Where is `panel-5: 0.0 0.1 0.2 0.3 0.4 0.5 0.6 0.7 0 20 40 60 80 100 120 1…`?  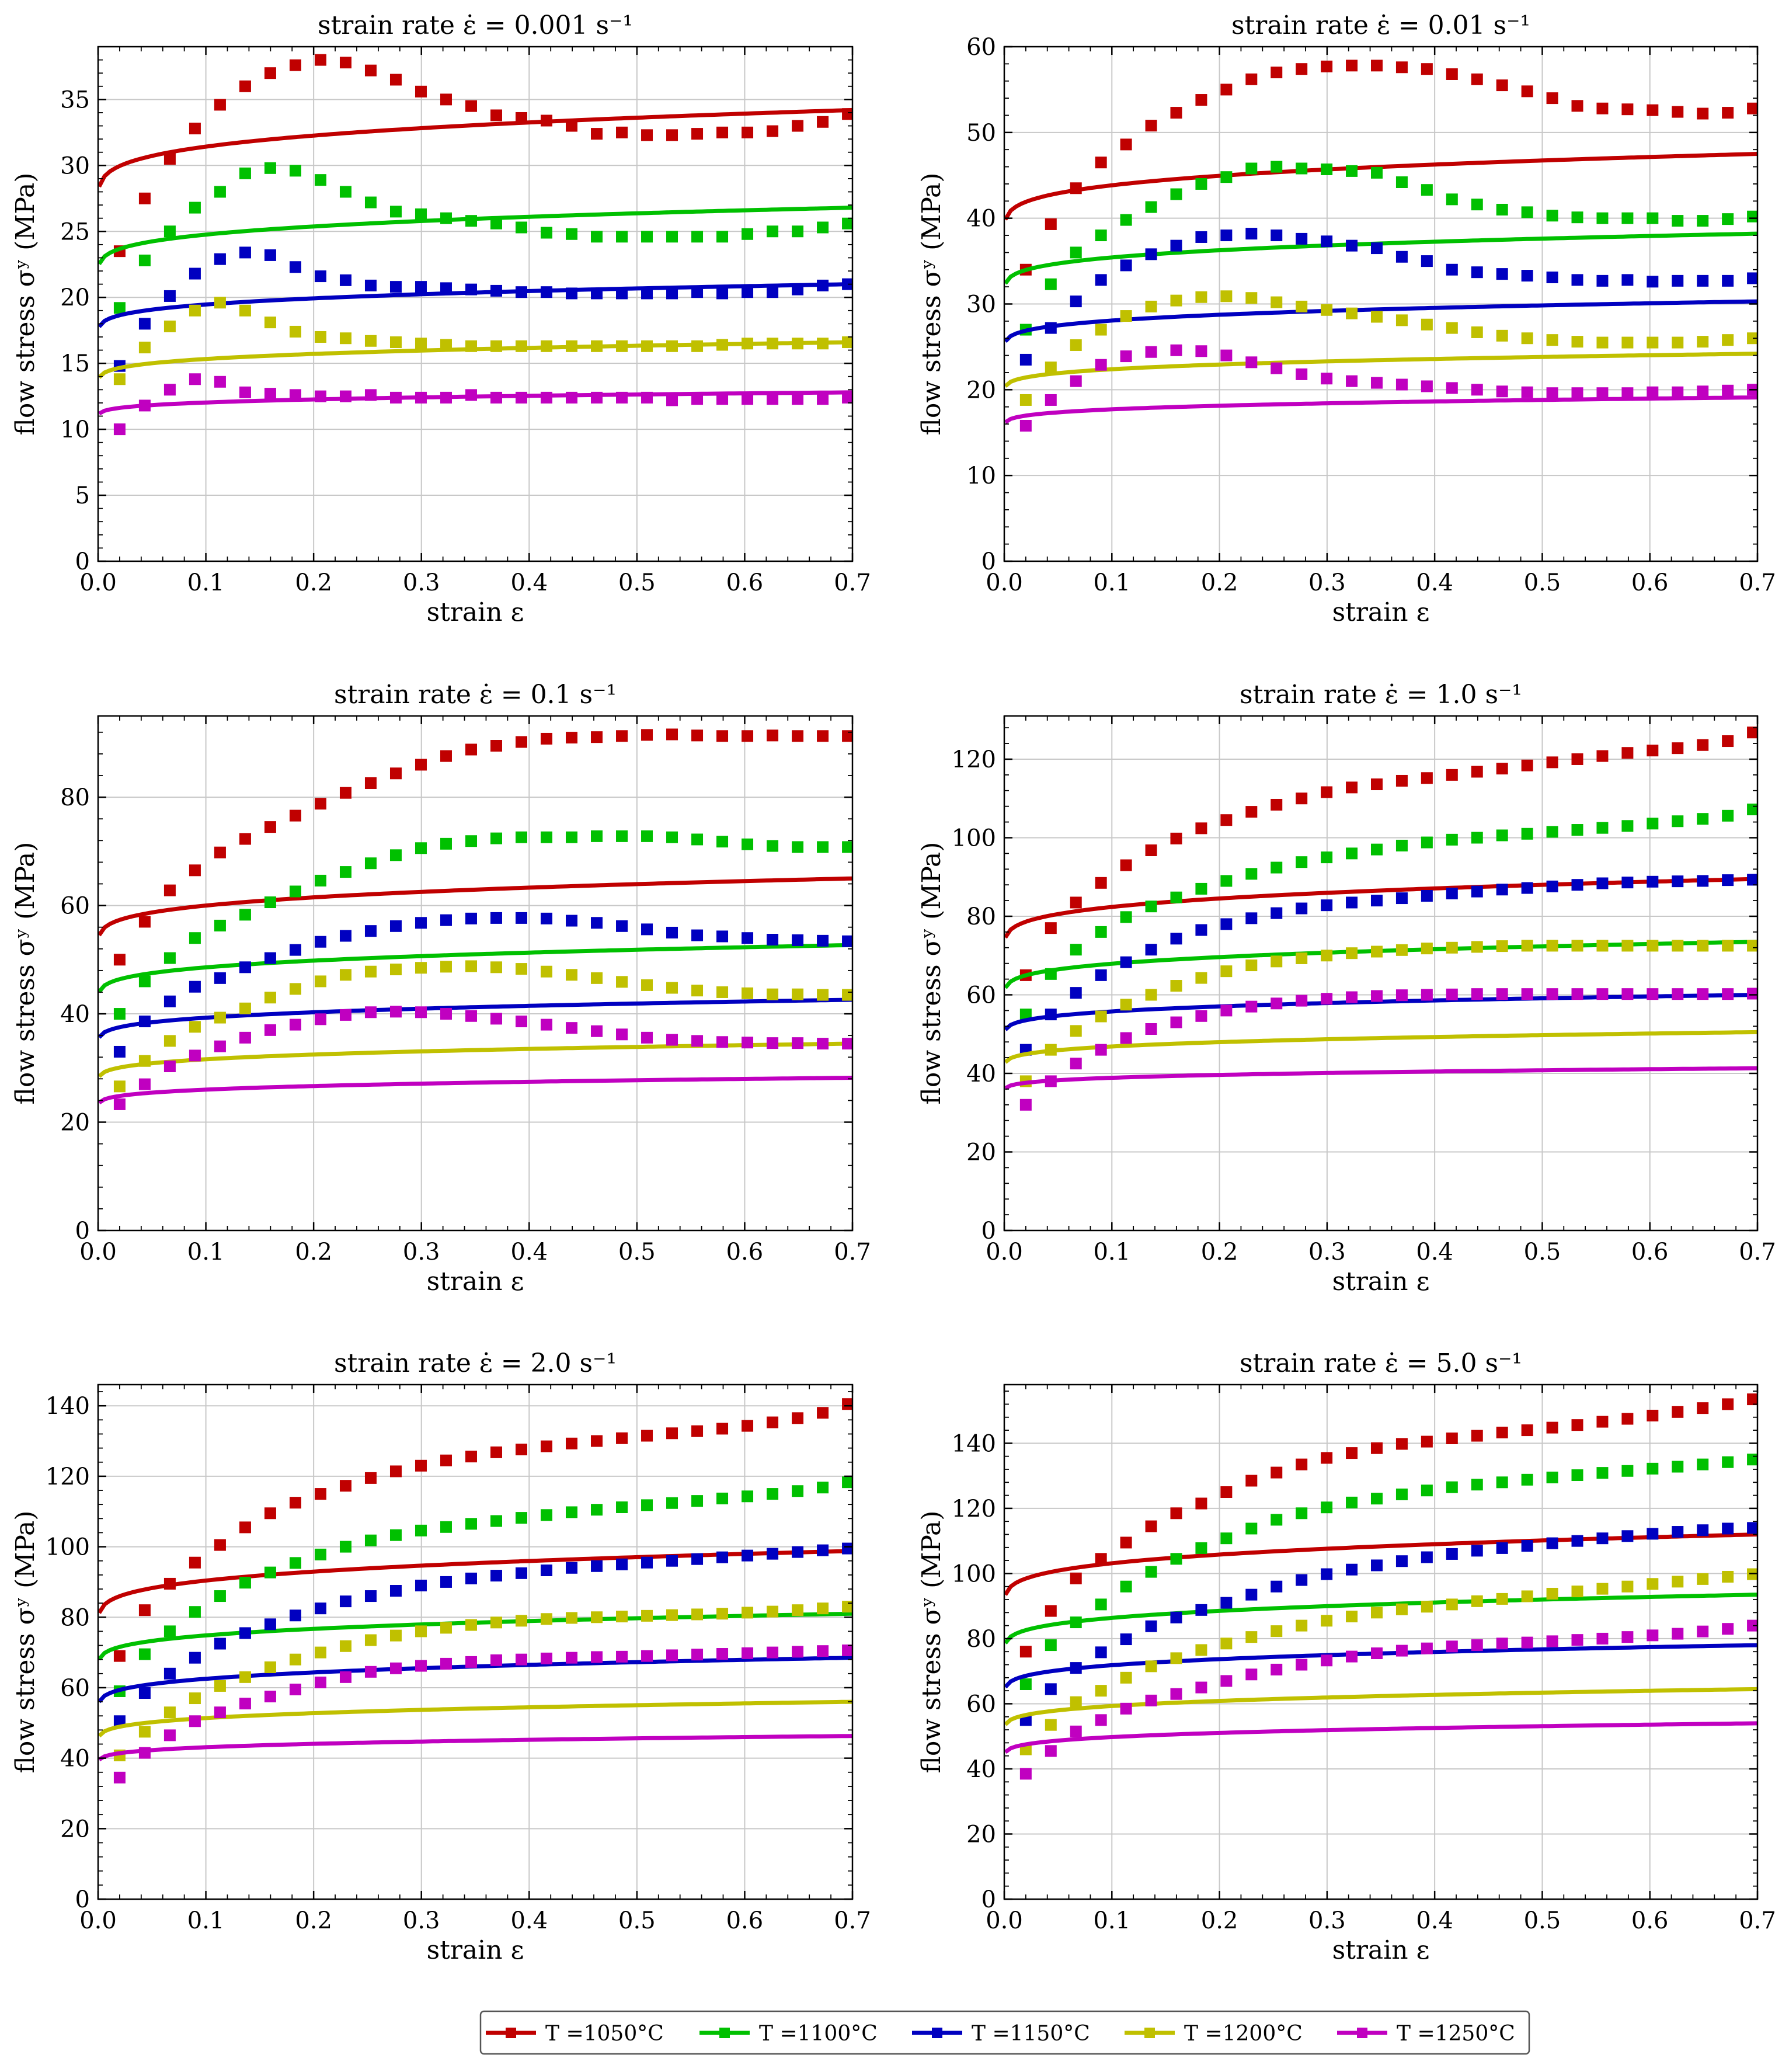
panel-5: 0.0 0.1 0.2 0.3 0.4 0.5 0.6 0.7 0 20 40 60 80 100 120 1… is located at coordinates (441, 1656).